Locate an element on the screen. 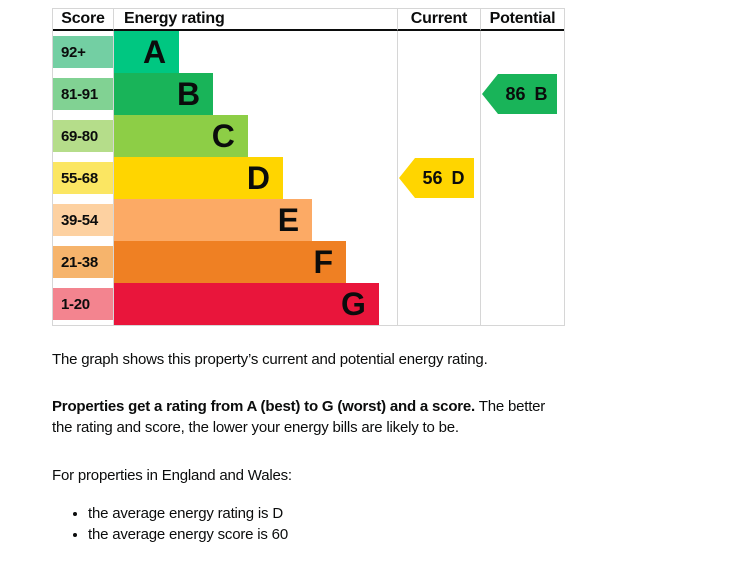 Image resolution: width=733 pixels, height=577 pixels. score-cell-d: 55-68 is located at coordinates (83, 178).